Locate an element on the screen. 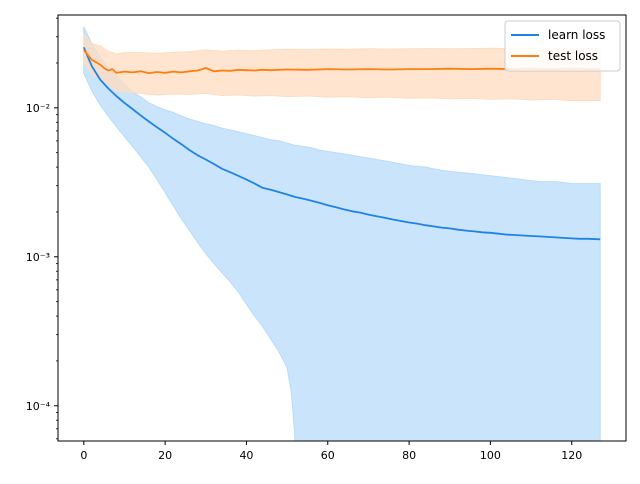 The width and height of the screenshot is (640, 484). x-tick-label: 0 is located at coordinates (83, 455).